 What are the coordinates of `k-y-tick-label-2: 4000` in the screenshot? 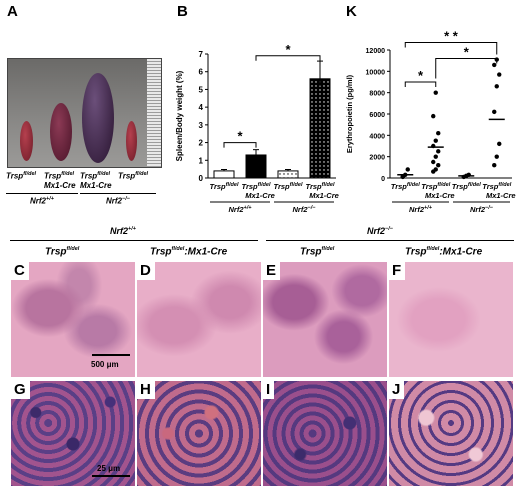 It's located at (377, 136).